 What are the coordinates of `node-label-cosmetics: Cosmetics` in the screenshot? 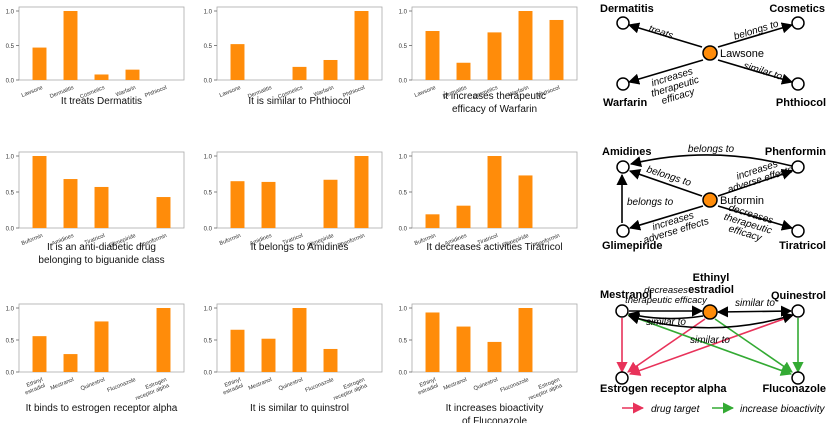 It's located at (797, 9).